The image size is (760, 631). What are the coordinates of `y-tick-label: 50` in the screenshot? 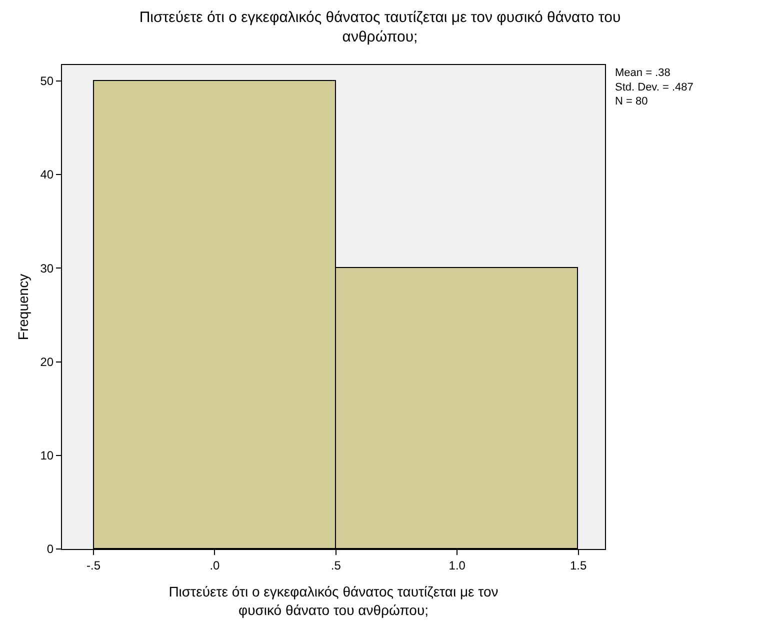 It's located at (47, 81).